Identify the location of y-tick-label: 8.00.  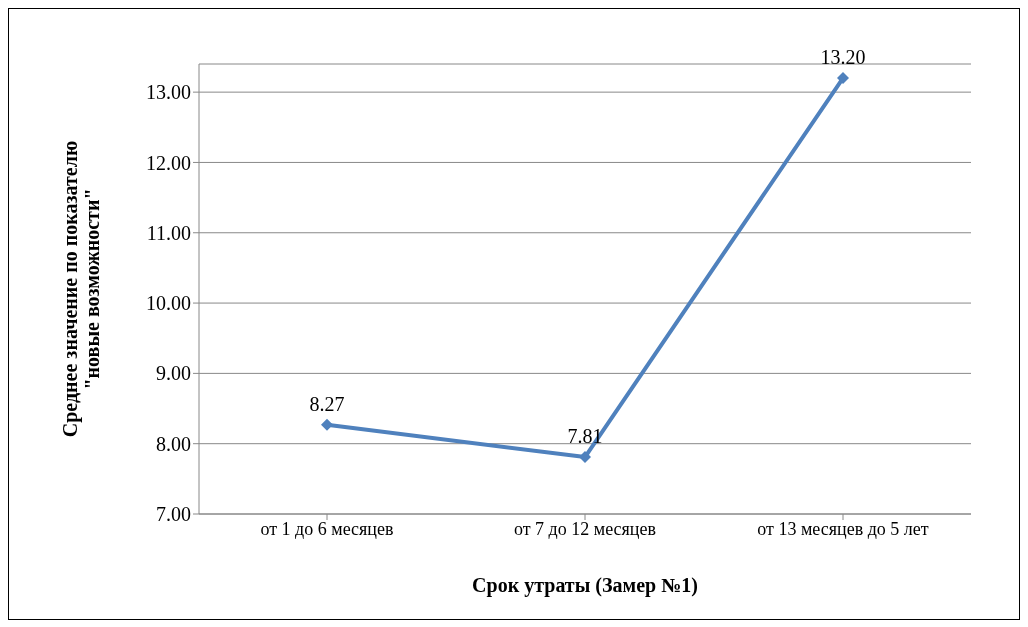
(173, 443).